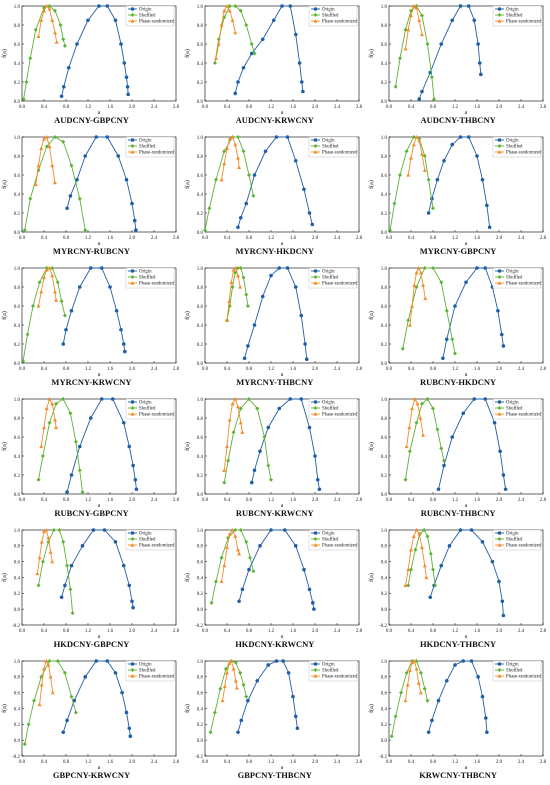  What do you see at coordinates (49, 423) in the screenshot?
I see `series-phase-randomized` at bounding box center [49, 423].